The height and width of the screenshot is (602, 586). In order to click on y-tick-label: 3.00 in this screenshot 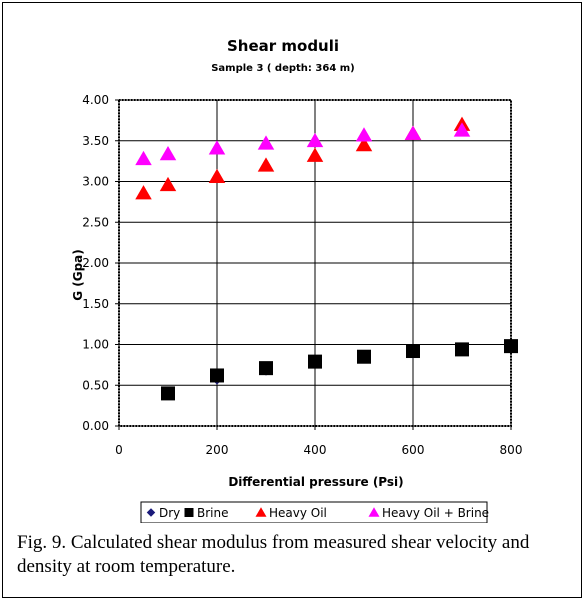, I will do `click(95, 182)`.